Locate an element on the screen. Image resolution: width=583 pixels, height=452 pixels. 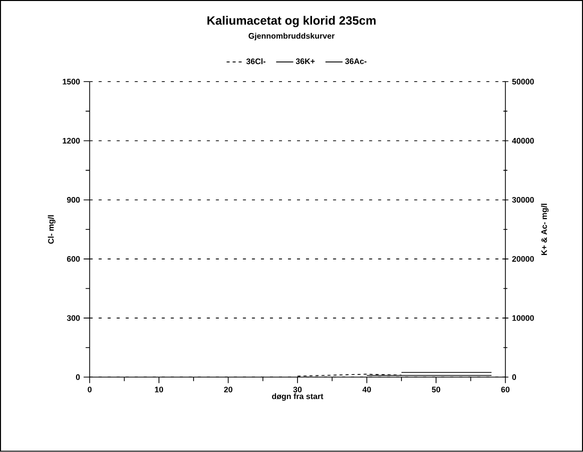
x-axis-title: døgn fra start is located at coordinates (298, 397).